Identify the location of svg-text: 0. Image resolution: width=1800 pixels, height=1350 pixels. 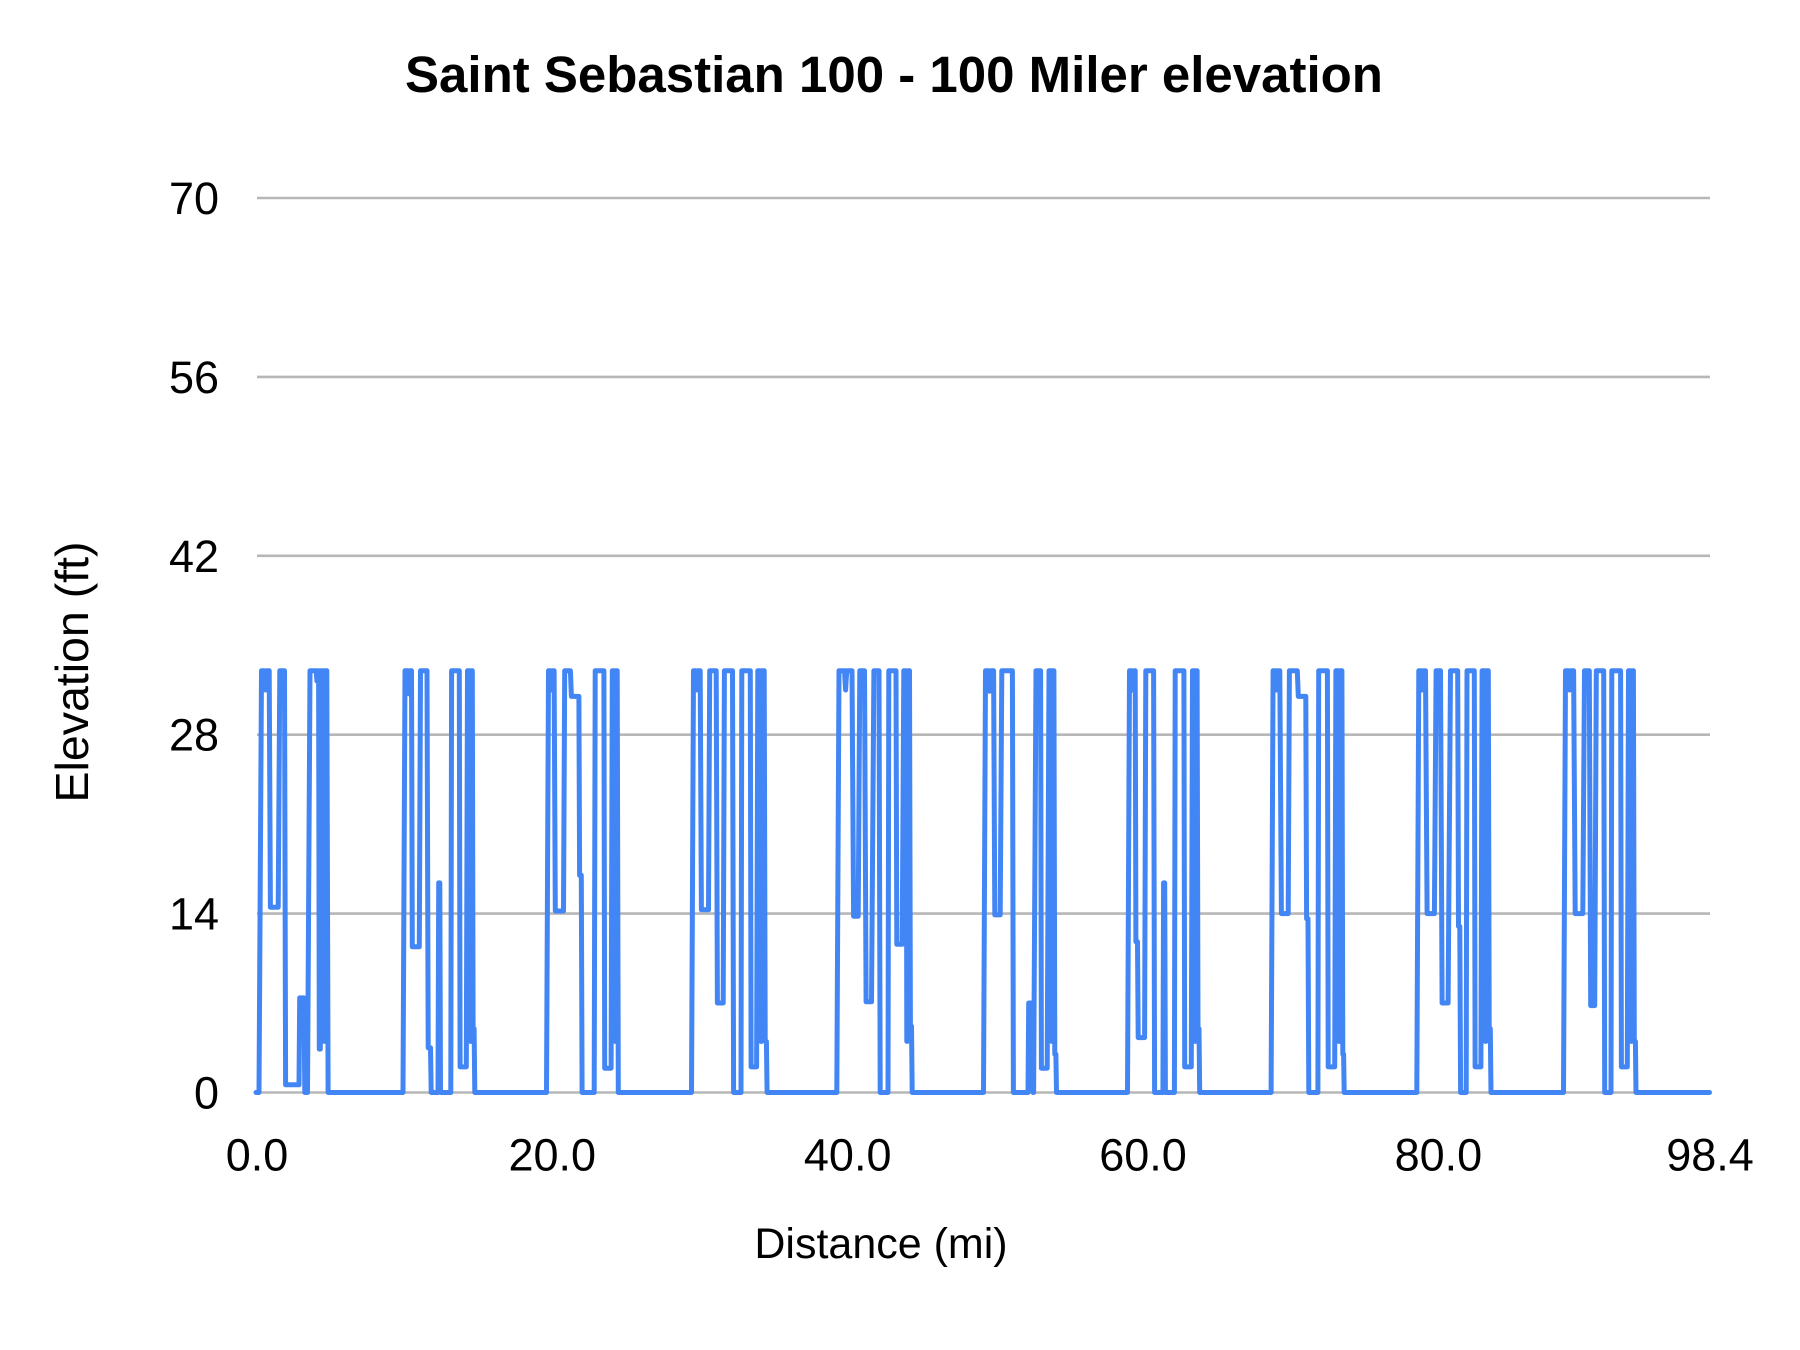
(206, 1093).